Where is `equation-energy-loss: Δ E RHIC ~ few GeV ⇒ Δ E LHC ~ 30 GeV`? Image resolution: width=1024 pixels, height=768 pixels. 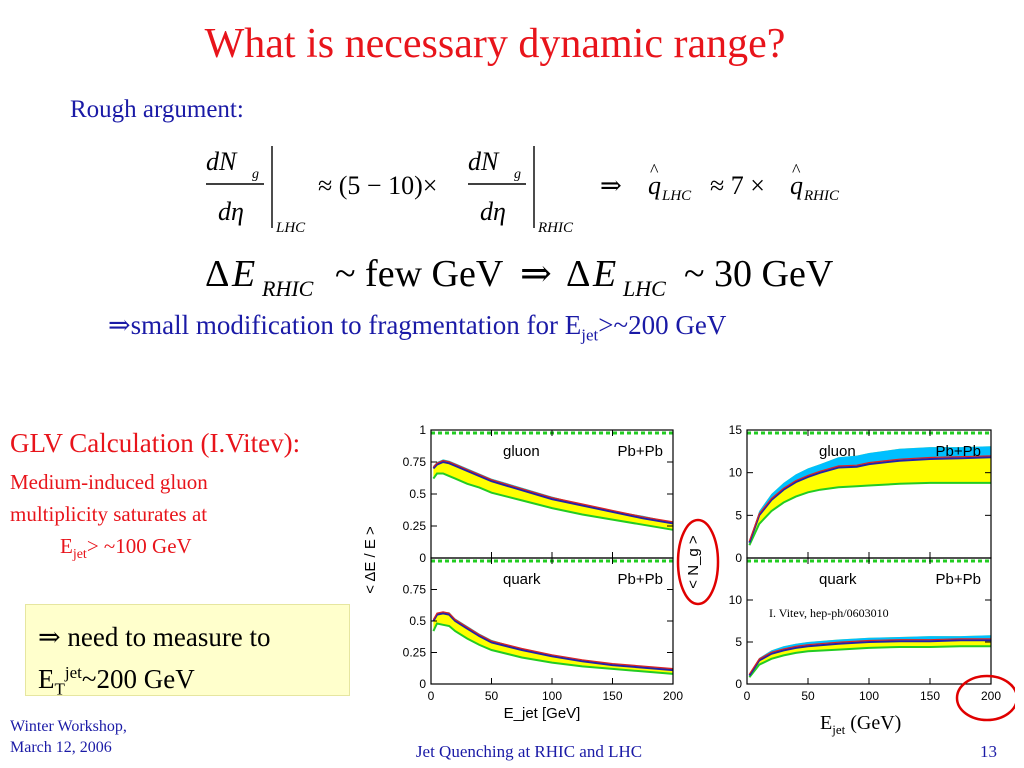
equation-energy-loss: Δ E RHIC ~ few GeV ⇒ Δ E LHC ~ 30 GeV is located at coordinates (519, 276).